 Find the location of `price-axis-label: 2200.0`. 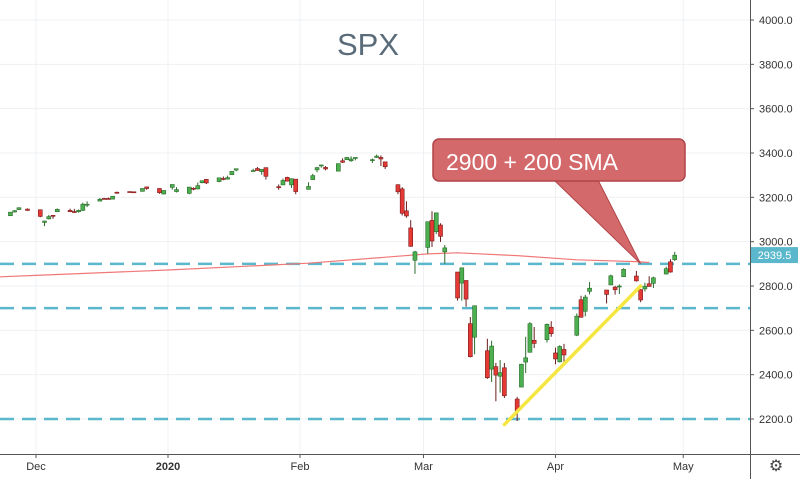

price-axis-label: 2200.0 is located at coordinates (776, 420).